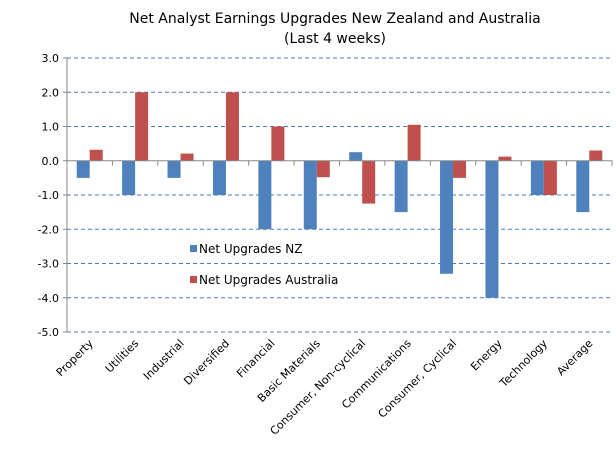 The width and height of the screenshot is (616, 452). Describe the element at coordinates (51, 127) in the screenshot. I see `y-tick-label: 1.0` at that location.